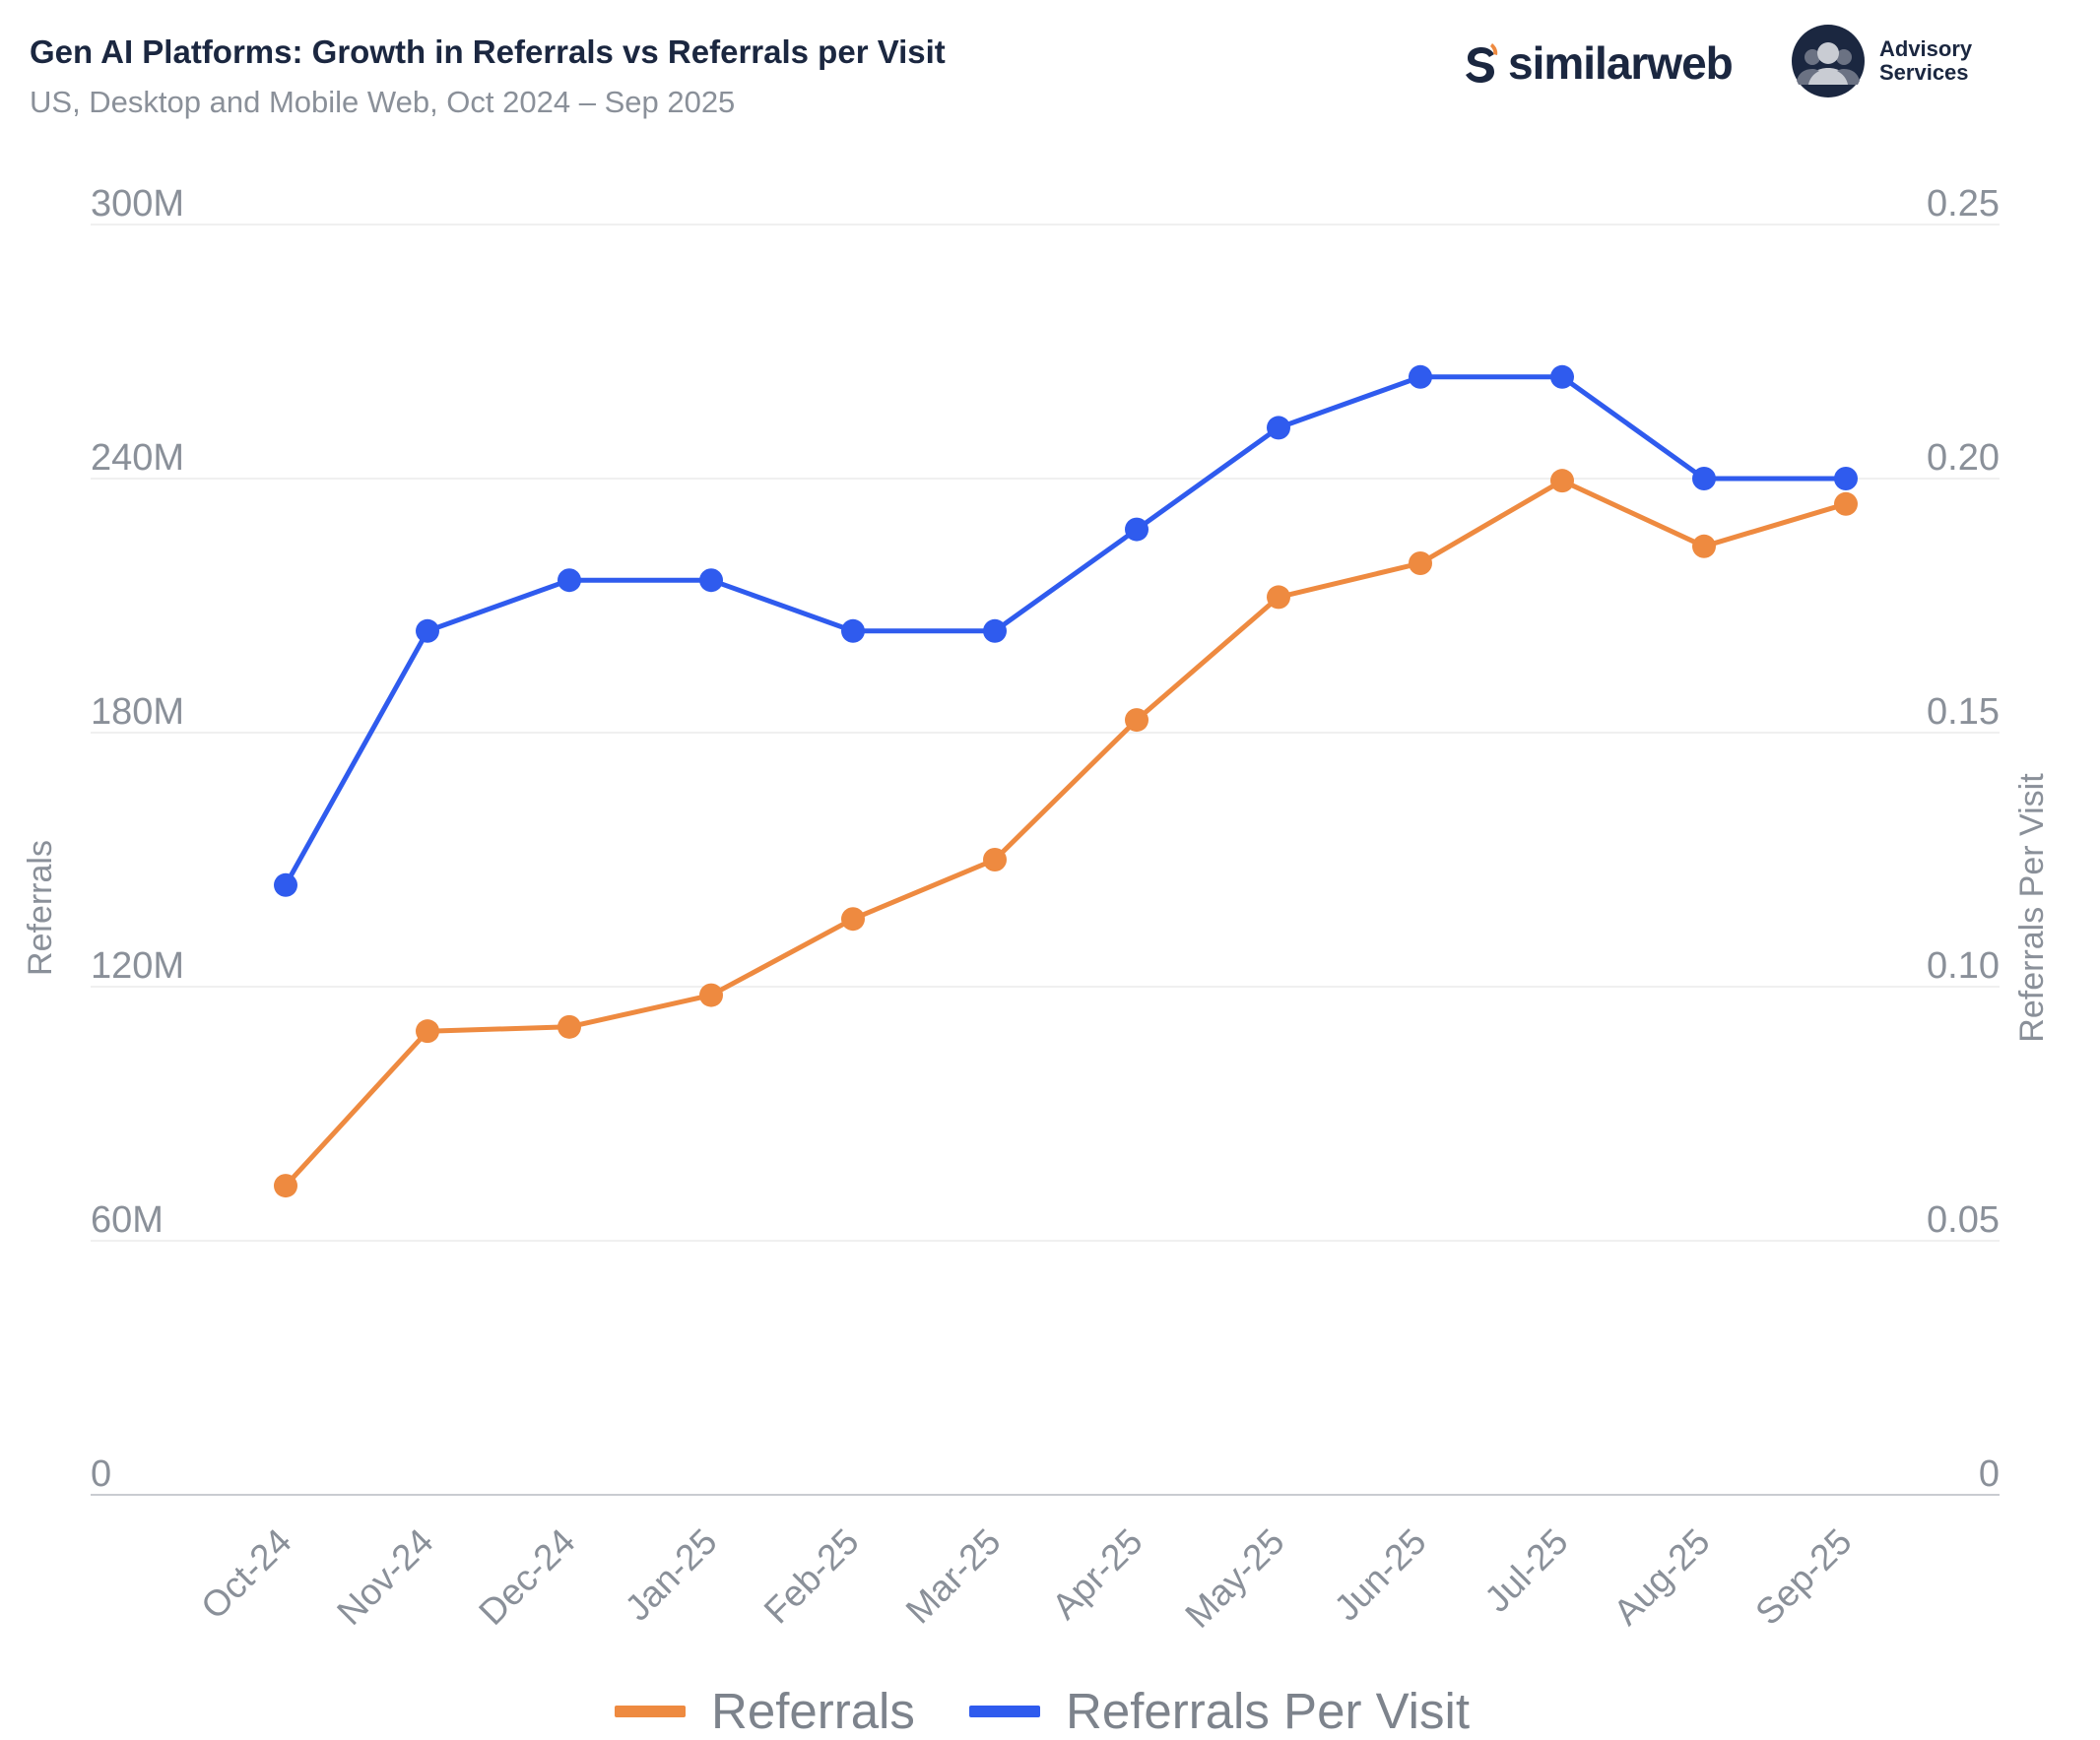 The width and height of the screenshot is (2100, 1740). Describe the element at coordinates (954, 1576) in the screenshot. I see `x-tick-label: Mar-25` at that location.